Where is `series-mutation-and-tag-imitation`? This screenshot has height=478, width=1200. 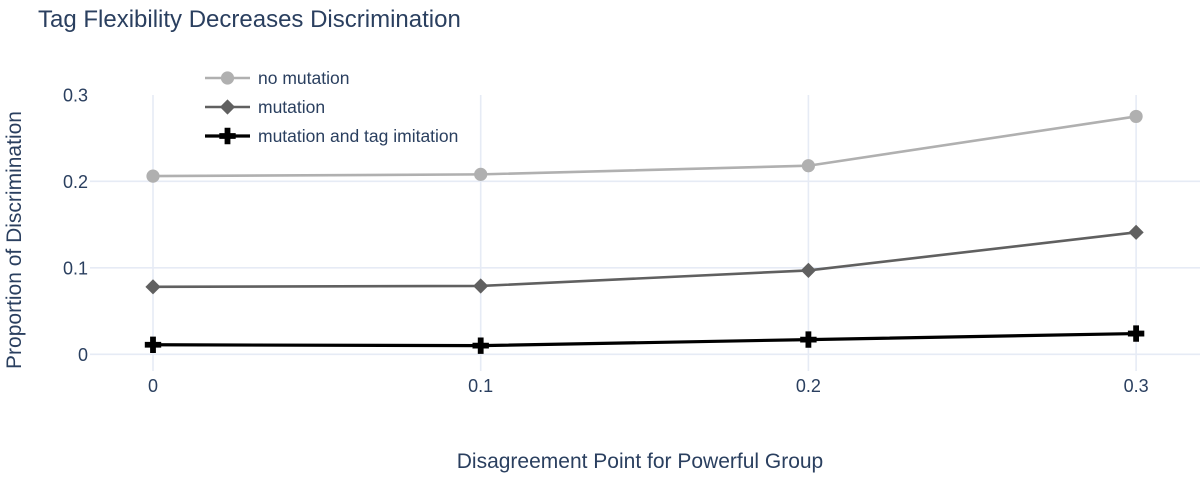
series-mutation-and-tag-imitation is located at coordinates (644, 339).